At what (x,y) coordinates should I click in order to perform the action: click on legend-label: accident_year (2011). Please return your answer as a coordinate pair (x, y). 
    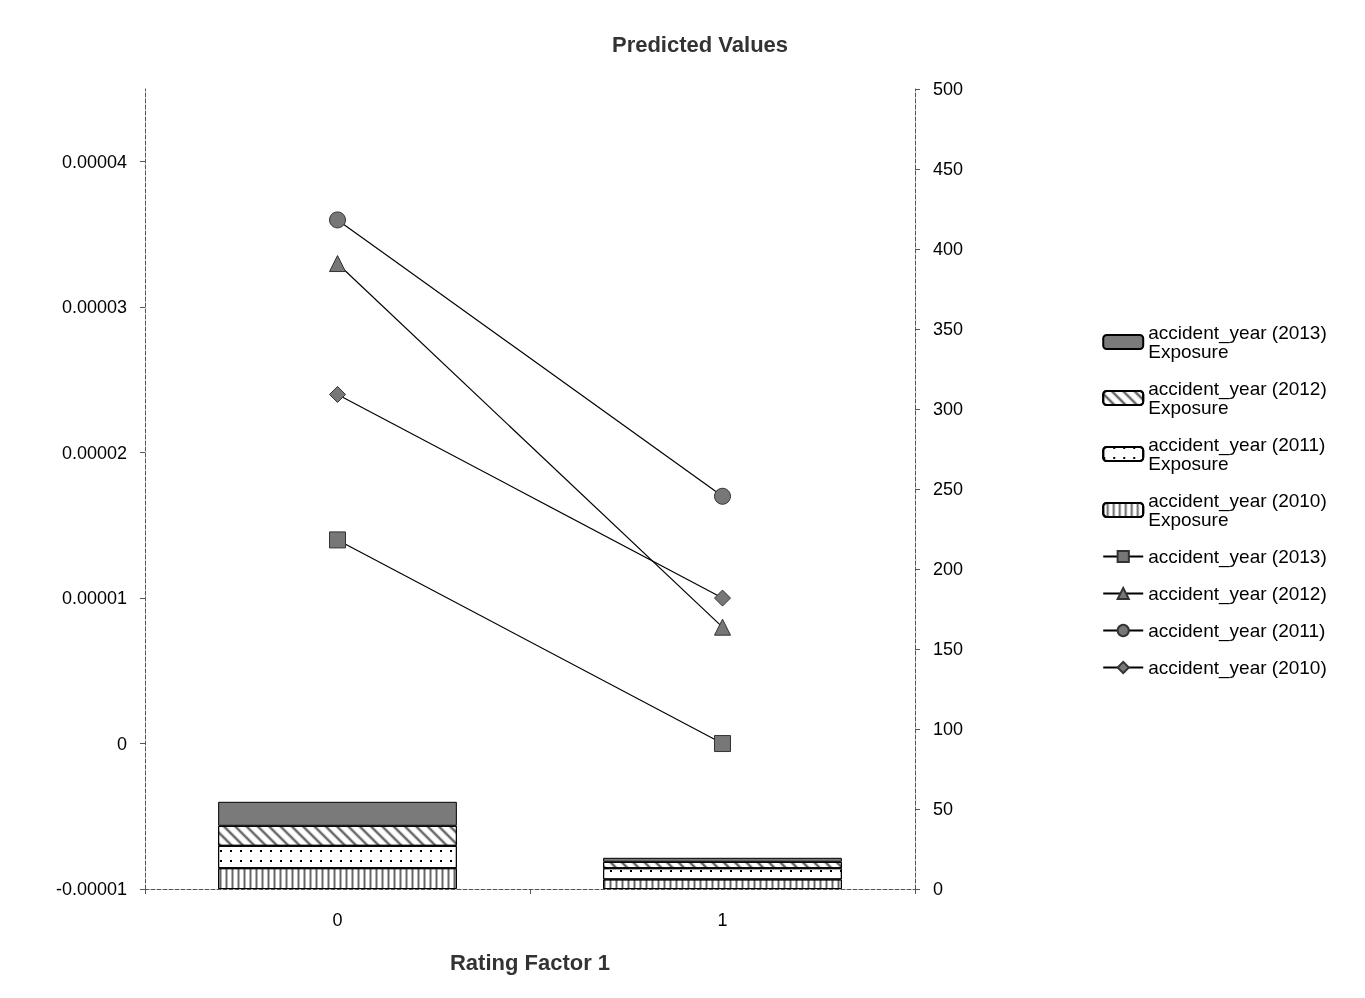
    Looking at the image, I should click on (1237, 631).